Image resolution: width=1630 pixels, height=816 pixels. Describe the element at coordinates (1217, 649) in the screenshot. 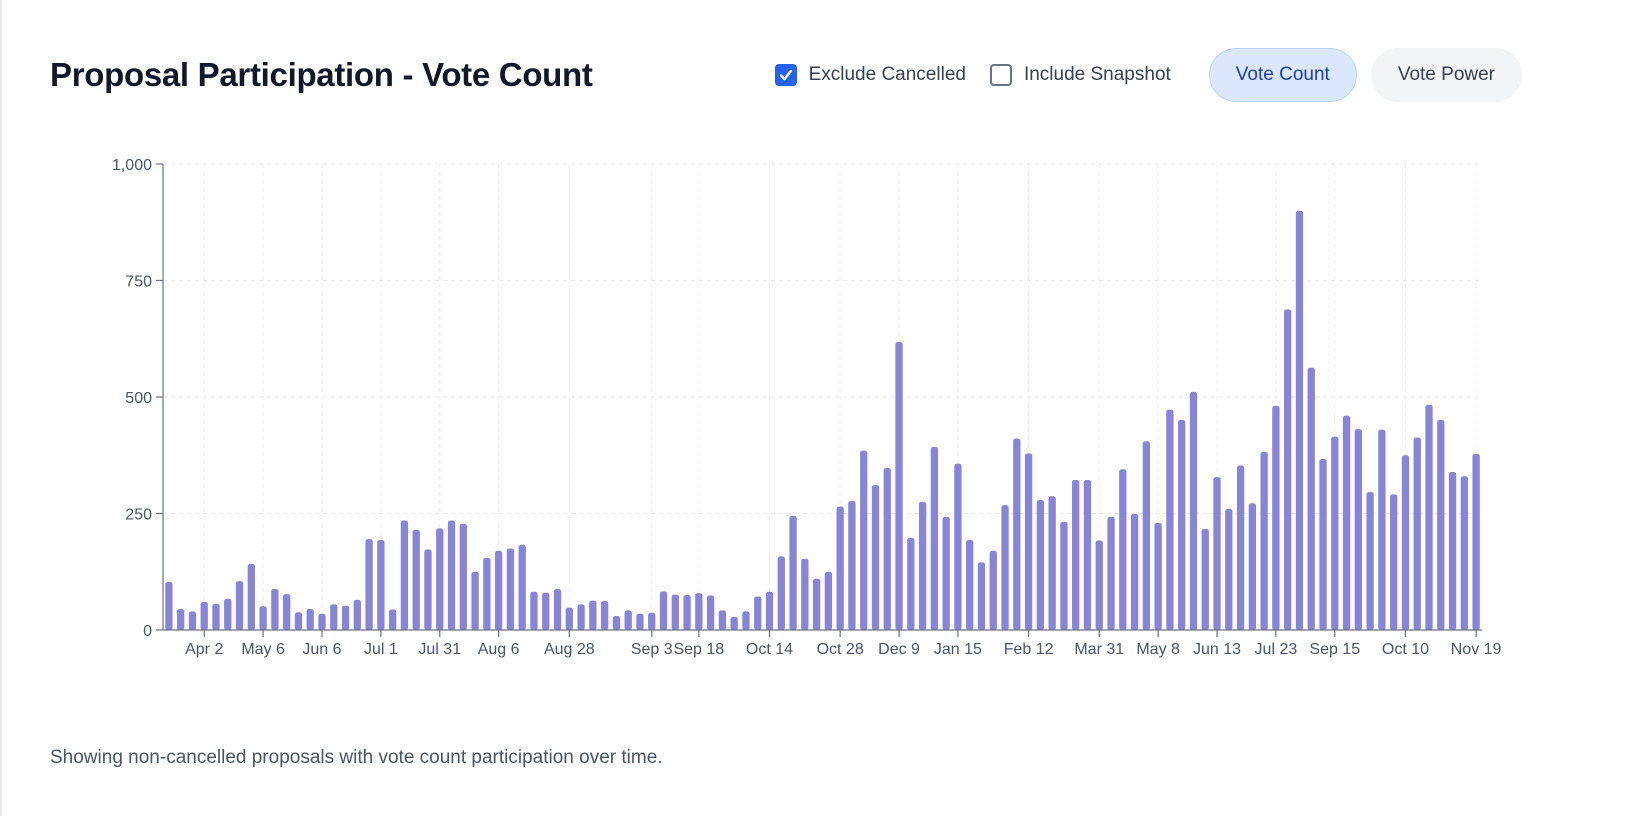

I see `x-tick-label: Jun 13` at that location.